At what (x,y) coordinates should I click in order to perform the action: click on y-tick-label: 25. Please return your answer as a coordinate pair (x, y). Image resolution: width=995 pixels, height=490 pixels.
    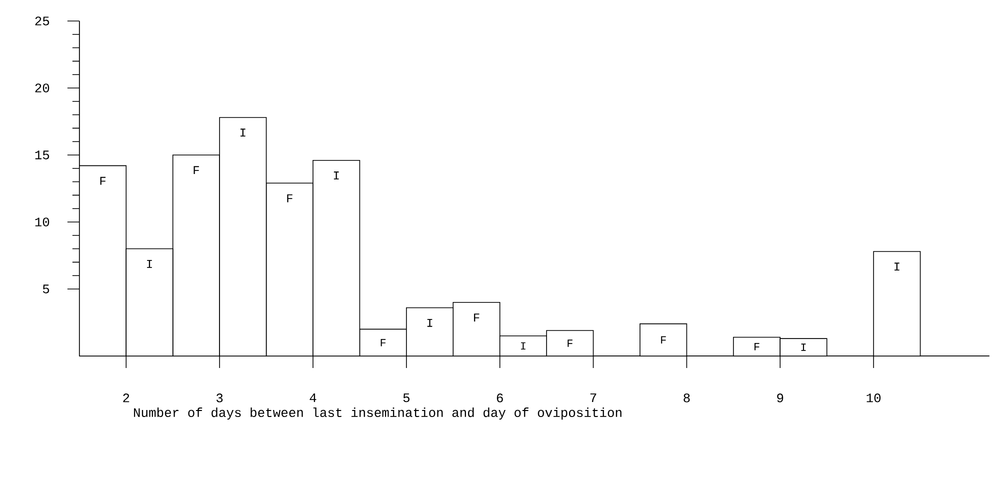
    Looking at the image, I should click on (42, 21).